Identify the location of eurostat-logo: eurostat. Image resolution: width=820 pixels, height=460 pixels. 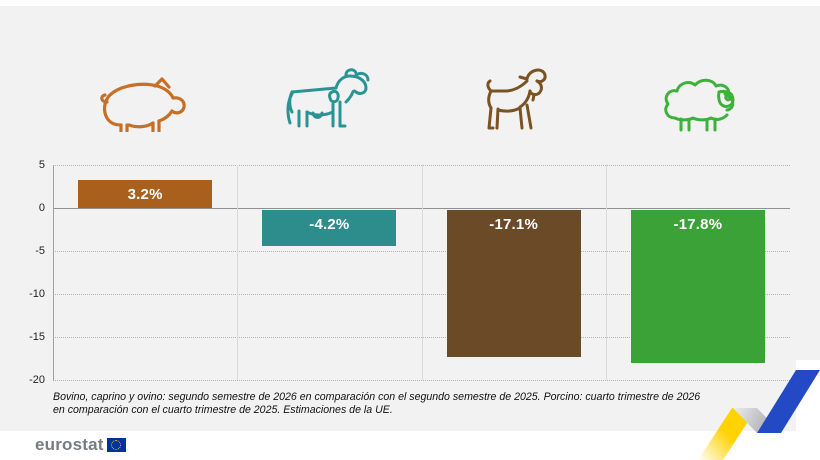
(80, 444).